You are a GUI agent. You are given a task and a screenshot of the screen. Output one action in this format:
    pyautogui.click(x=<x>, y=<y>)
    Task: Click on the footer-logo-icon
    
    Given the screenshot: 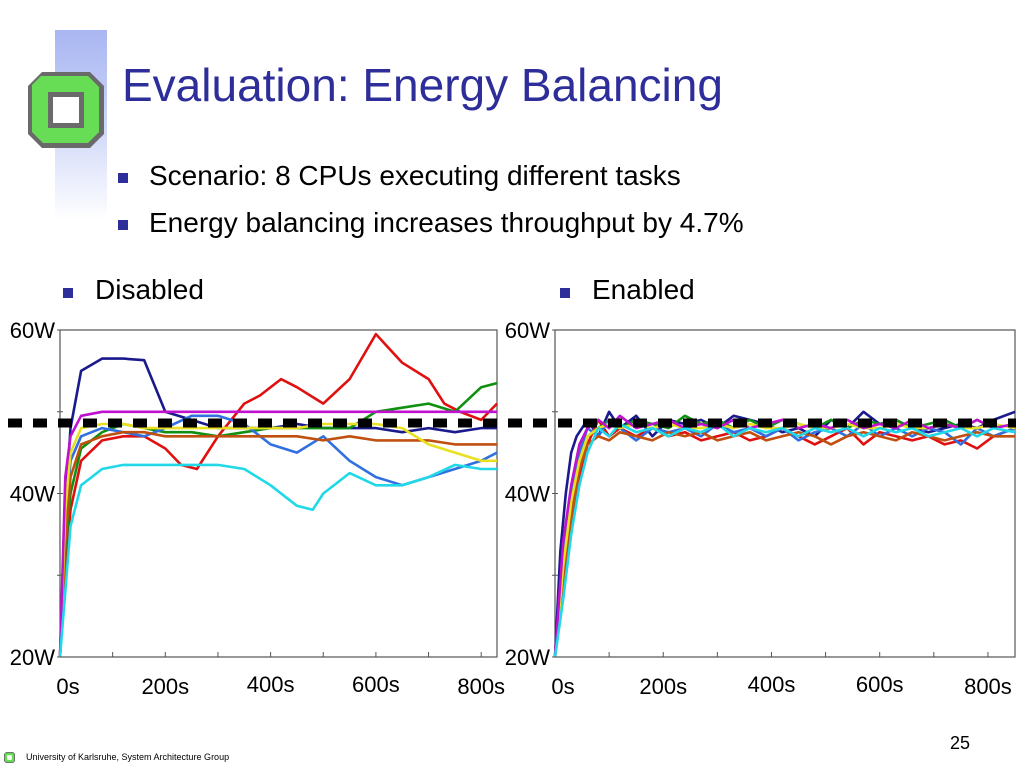 What is the action you would take?
    pyautogui.click(x=9, y=757)
    